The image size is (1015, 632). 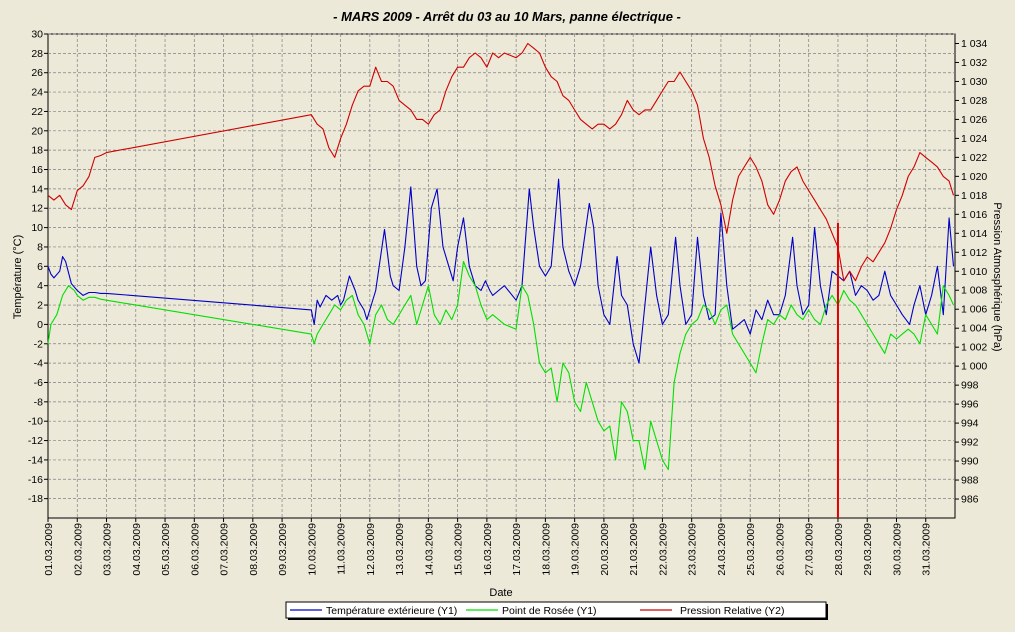 What do you see at coordinates (974, 291) in the screenshot?
I see `y2-tick-label: 1 008` at bounding box center [974, 291].